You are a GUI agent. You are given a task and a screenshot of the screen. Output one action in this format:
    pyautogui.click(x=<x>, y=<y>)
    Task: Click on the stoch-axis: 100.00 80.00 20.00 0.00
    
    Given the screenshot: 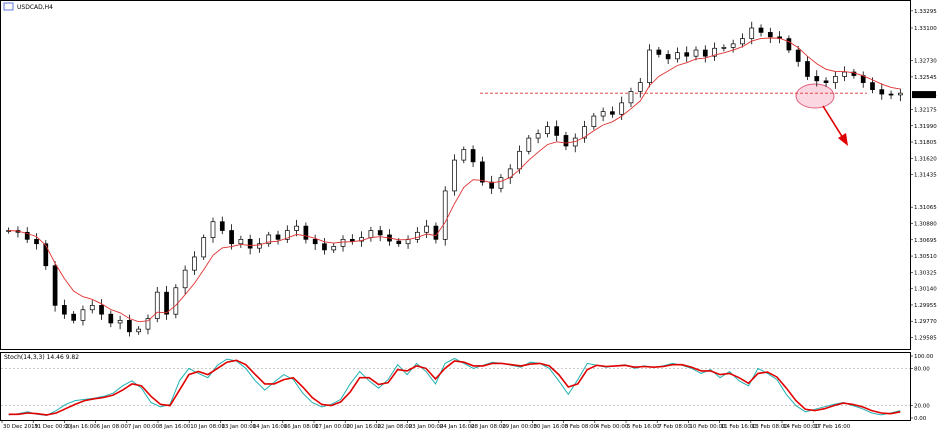 What is the action you would take?
    pyautogui.click(x=922, y=388)
    